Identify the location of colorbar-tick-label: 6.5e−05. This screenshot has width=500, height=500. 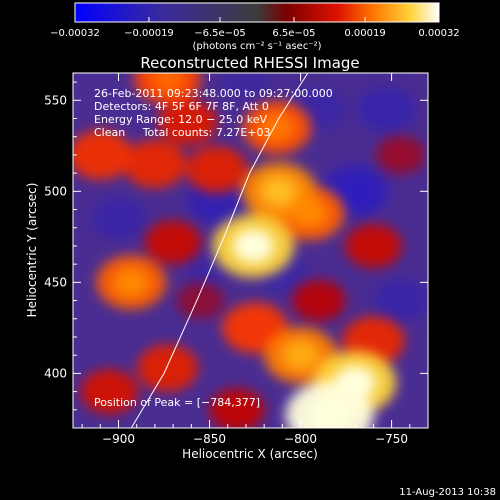
(293, 33).